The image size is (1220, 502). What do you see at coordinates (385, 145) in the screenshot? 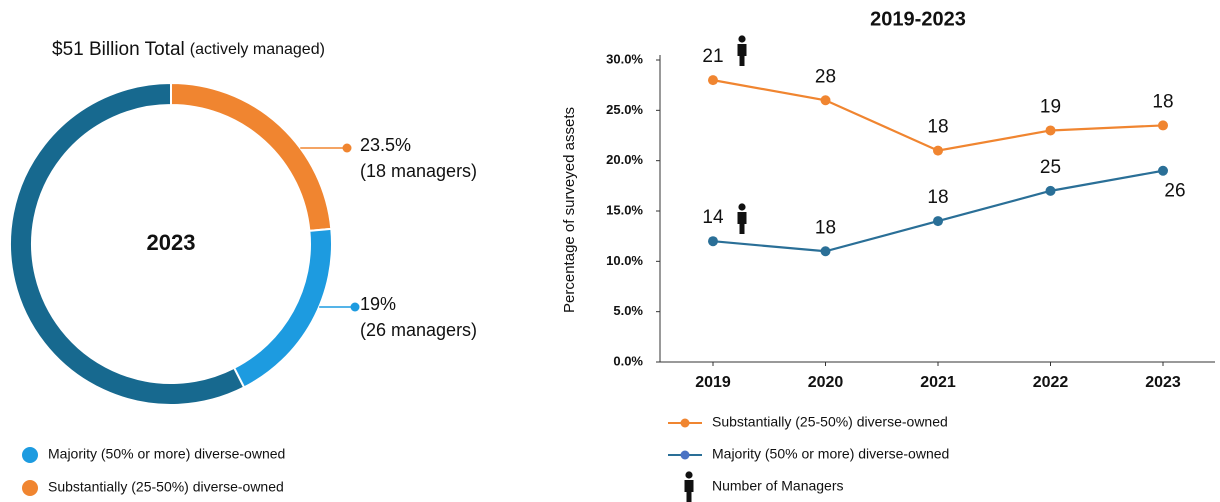
I see `slice-label: 23.5%` at bounding box center [385, 145].